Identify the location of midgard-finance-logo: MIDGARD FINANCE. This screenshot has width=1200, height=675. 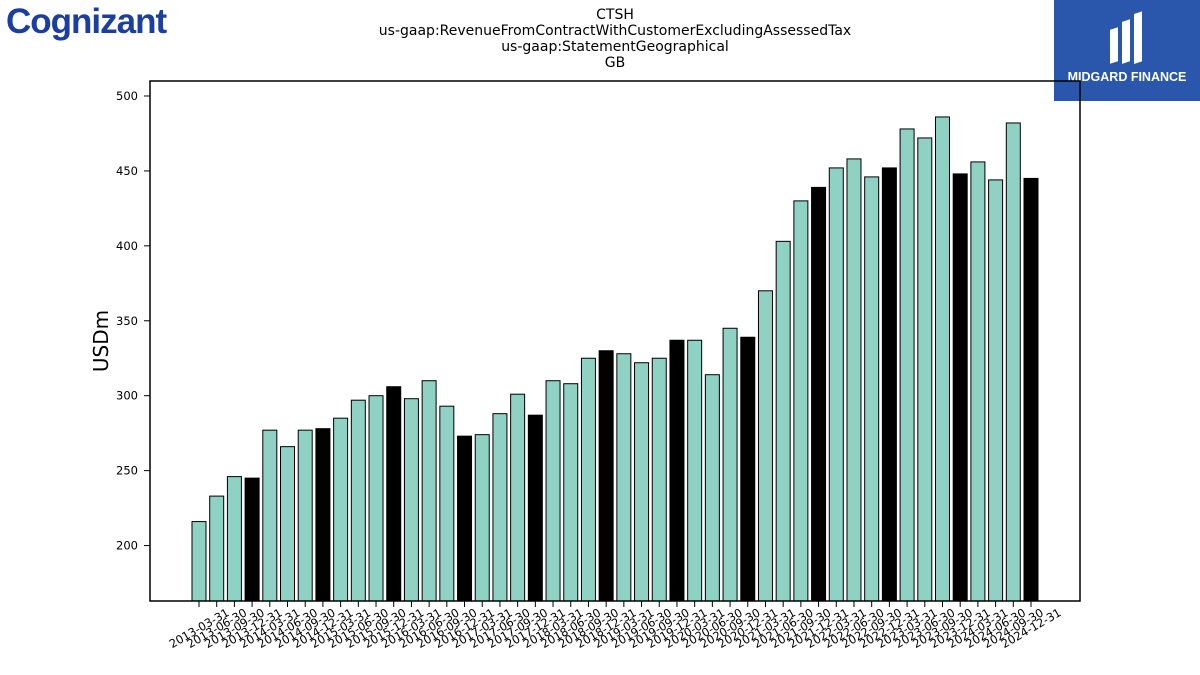
(1127, 50).